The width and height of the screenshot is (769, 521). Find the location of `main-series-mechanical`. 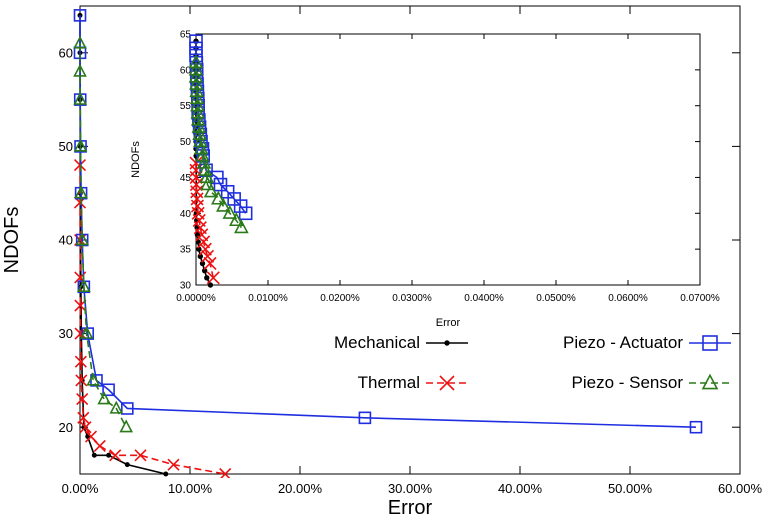

main-series-mechanical is located at coordinates (123, 244).